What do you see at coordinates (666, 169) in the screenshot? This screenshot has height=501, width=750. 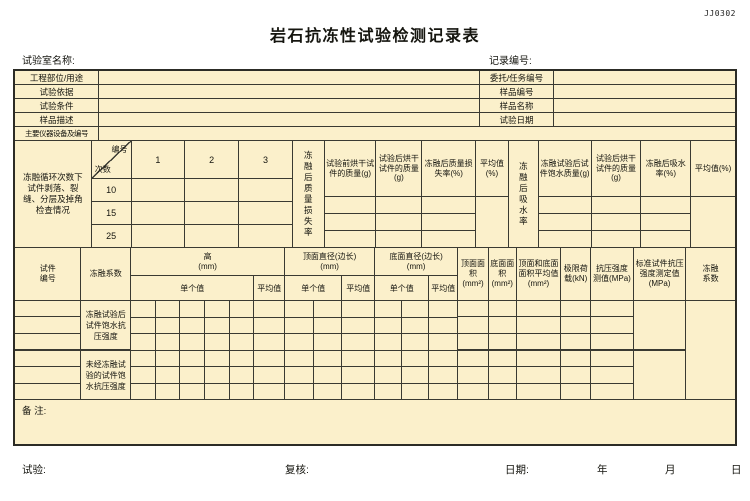 I see `column-header: 冻融后吸水率(%)` at bounding box center [666, 169].